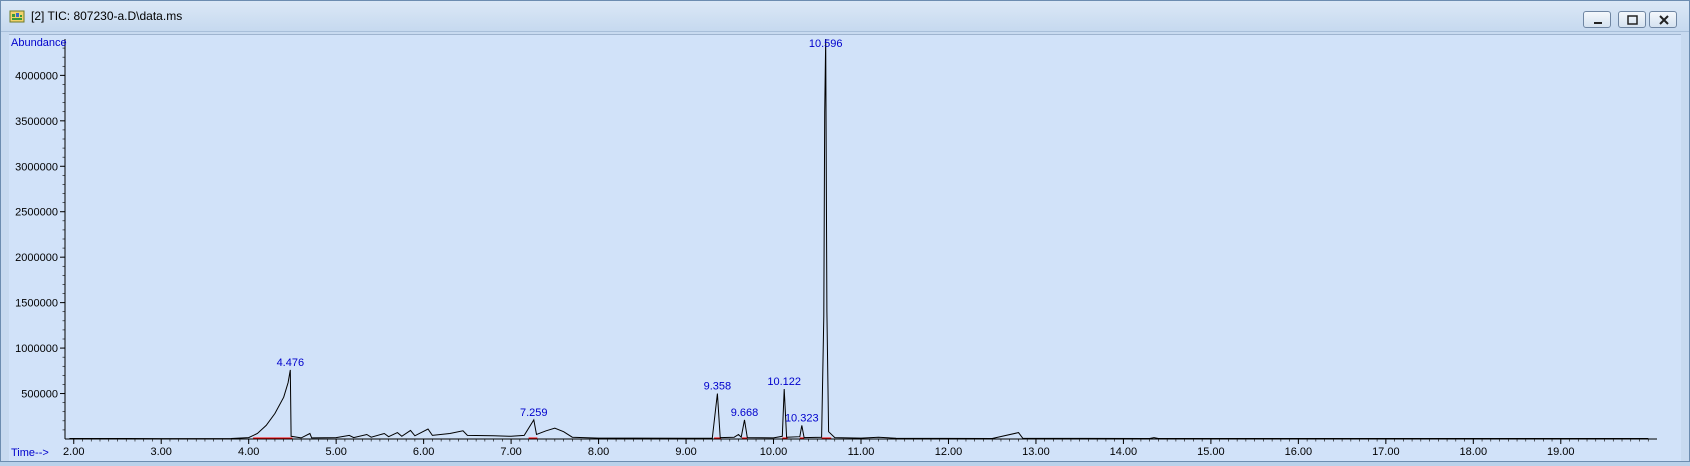 This screenshot has width=1690, height=466. What do you see at coordinates (826, 44) in the screenshot?
I see `peak-label: 10.596` at bounding box center [826, 44].